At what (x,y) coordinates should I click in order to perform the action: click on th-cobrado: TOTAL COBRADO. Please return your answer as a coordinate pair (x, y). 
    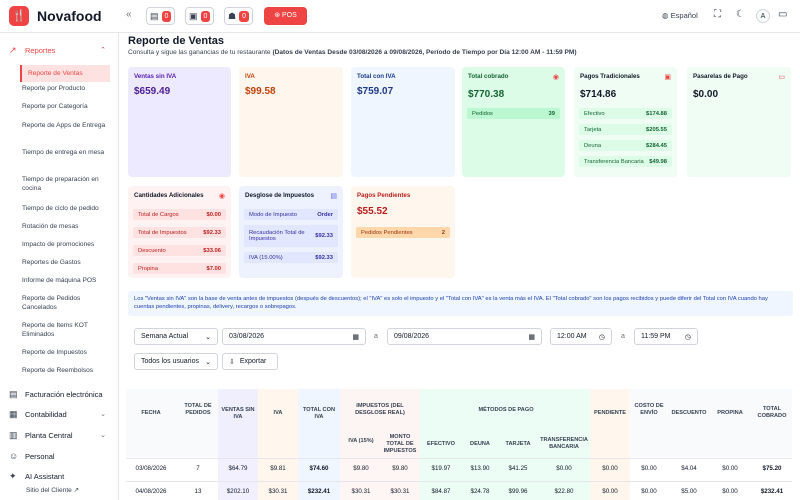
    Looking at the image, I should click on (772, 412).